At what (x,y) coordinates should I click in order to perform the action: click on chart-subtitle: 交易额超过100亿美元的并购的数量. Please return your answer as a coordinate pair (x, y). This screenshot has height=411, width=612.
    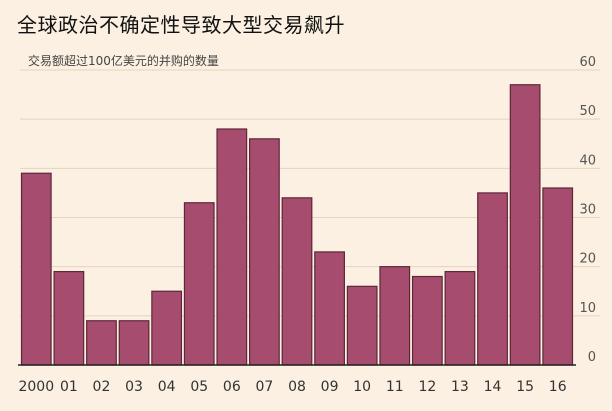
    Looking at the image, I should click on (123, 61).